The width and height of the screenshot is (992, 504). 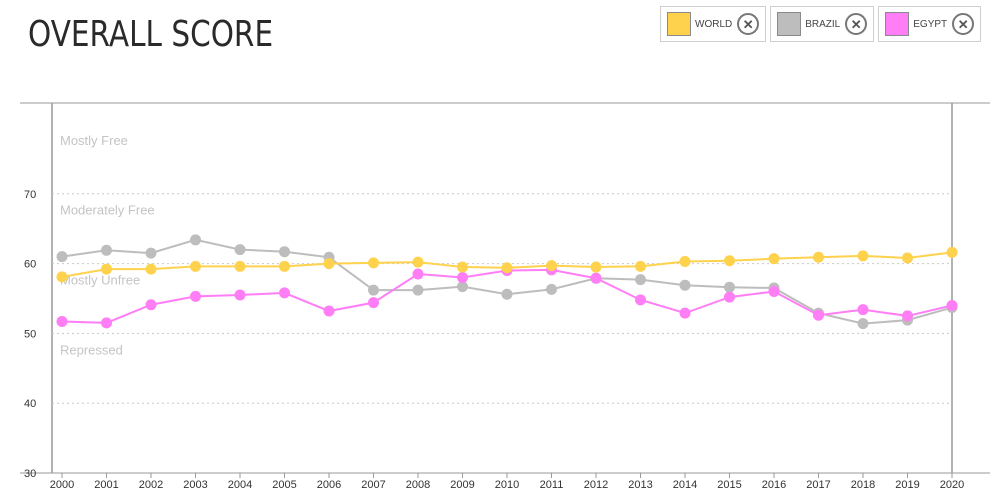 I want to click on x-tick-label: 2003, so click(x=195, y=485).